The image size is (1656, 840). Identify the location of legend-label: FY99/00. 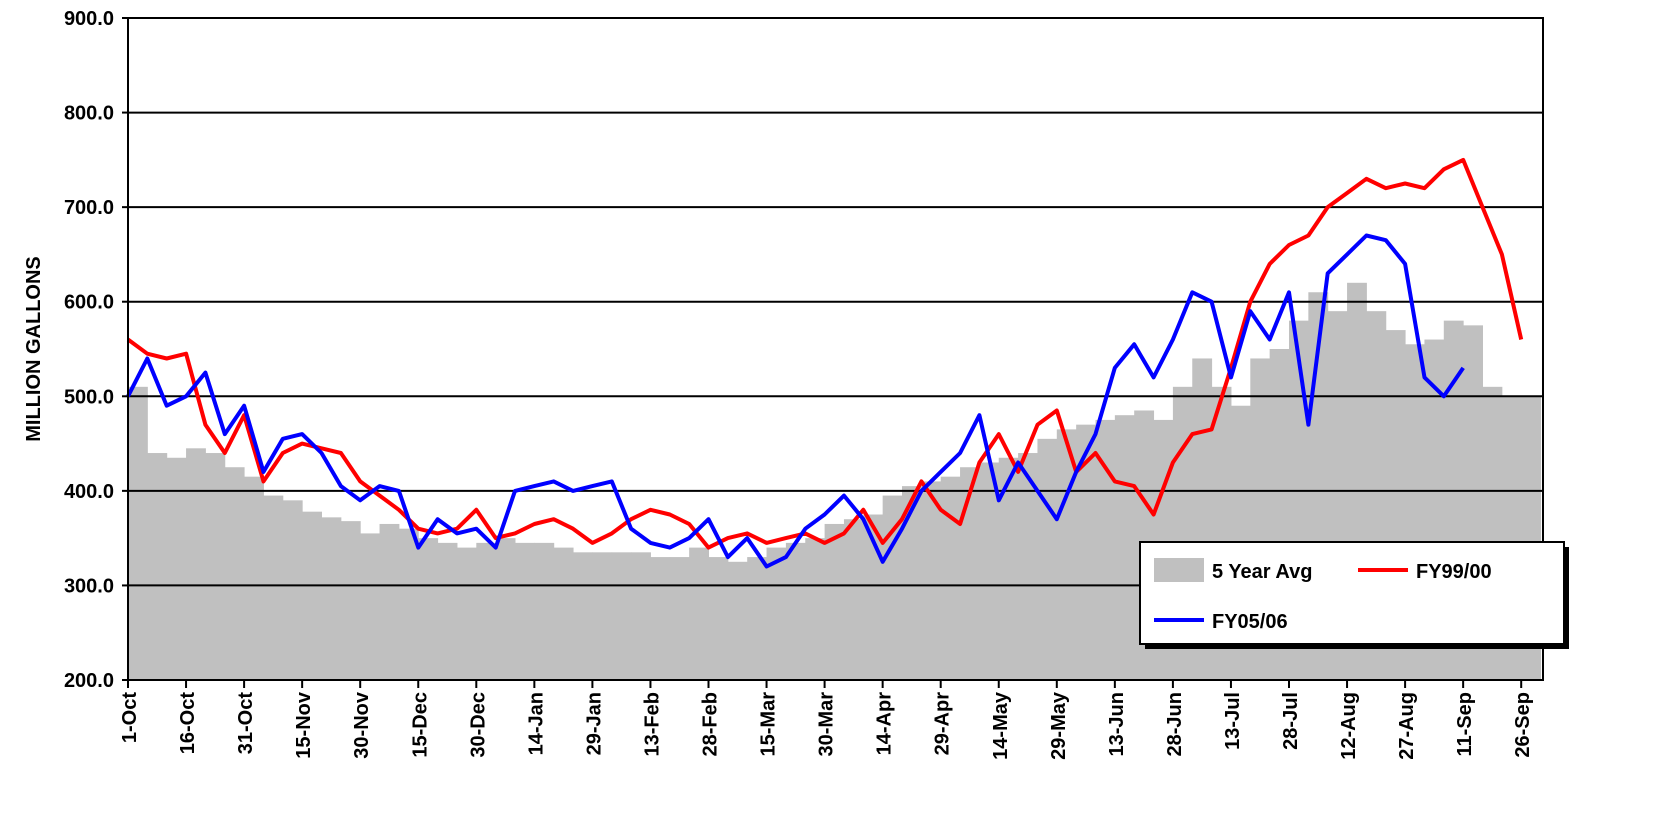
(1454, 572).